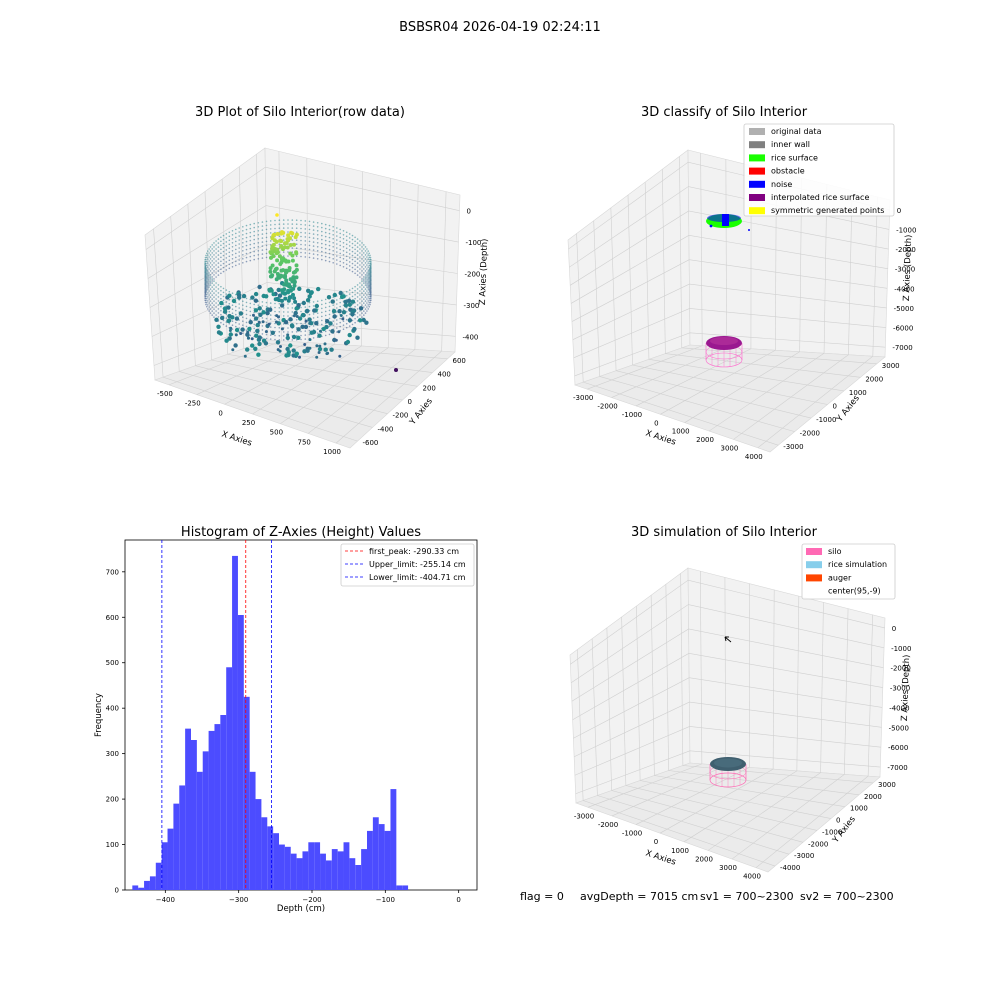  Describe the element at coordinates (897, 768) in the screenshot. I see `z-tick-label: -7000` at that location.